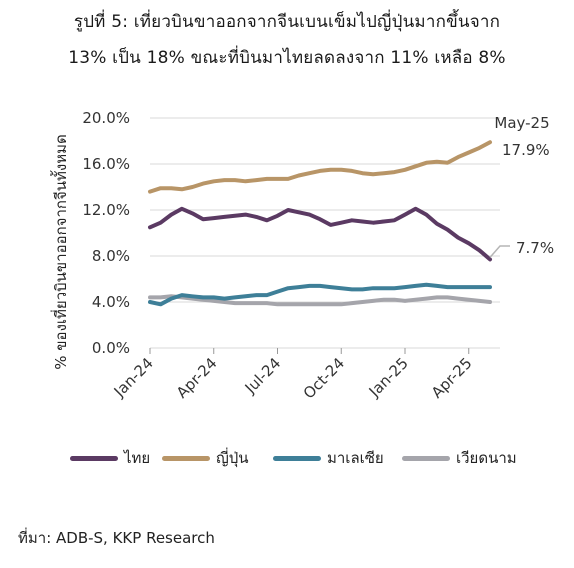 The height and width of the screenshot is (568, 574). What do you see at coordinates (106, 118) in the screenshot?
I see `y-tick-label: 20.0%` at bounding box center [106, 118].